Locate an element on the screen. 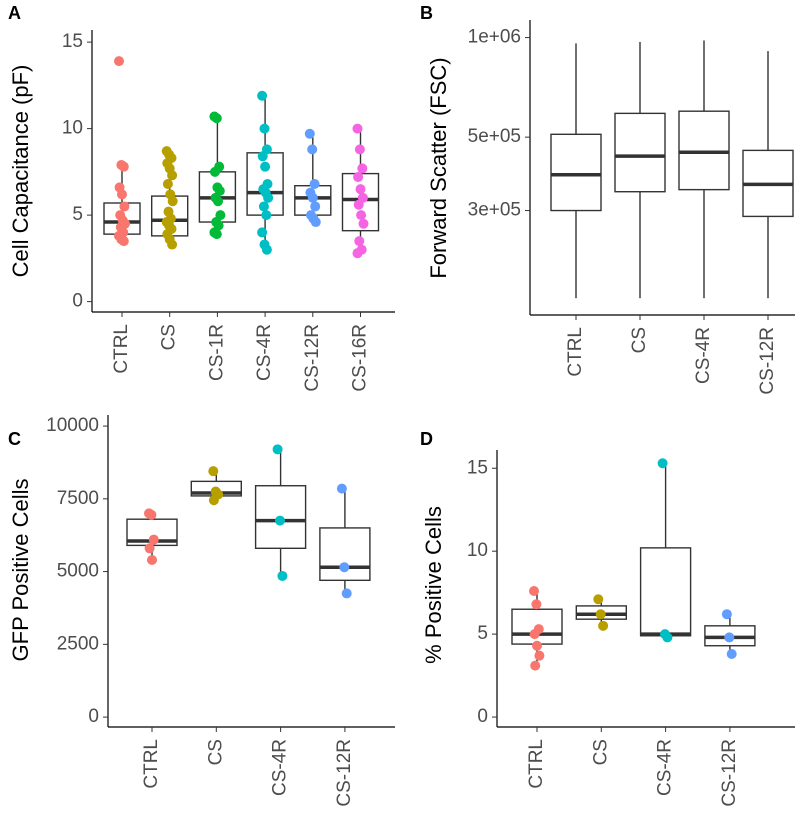 The width and height of the screenshot is (800, 816). y-tick-label: 10000 is located at coordinates (72, 425).